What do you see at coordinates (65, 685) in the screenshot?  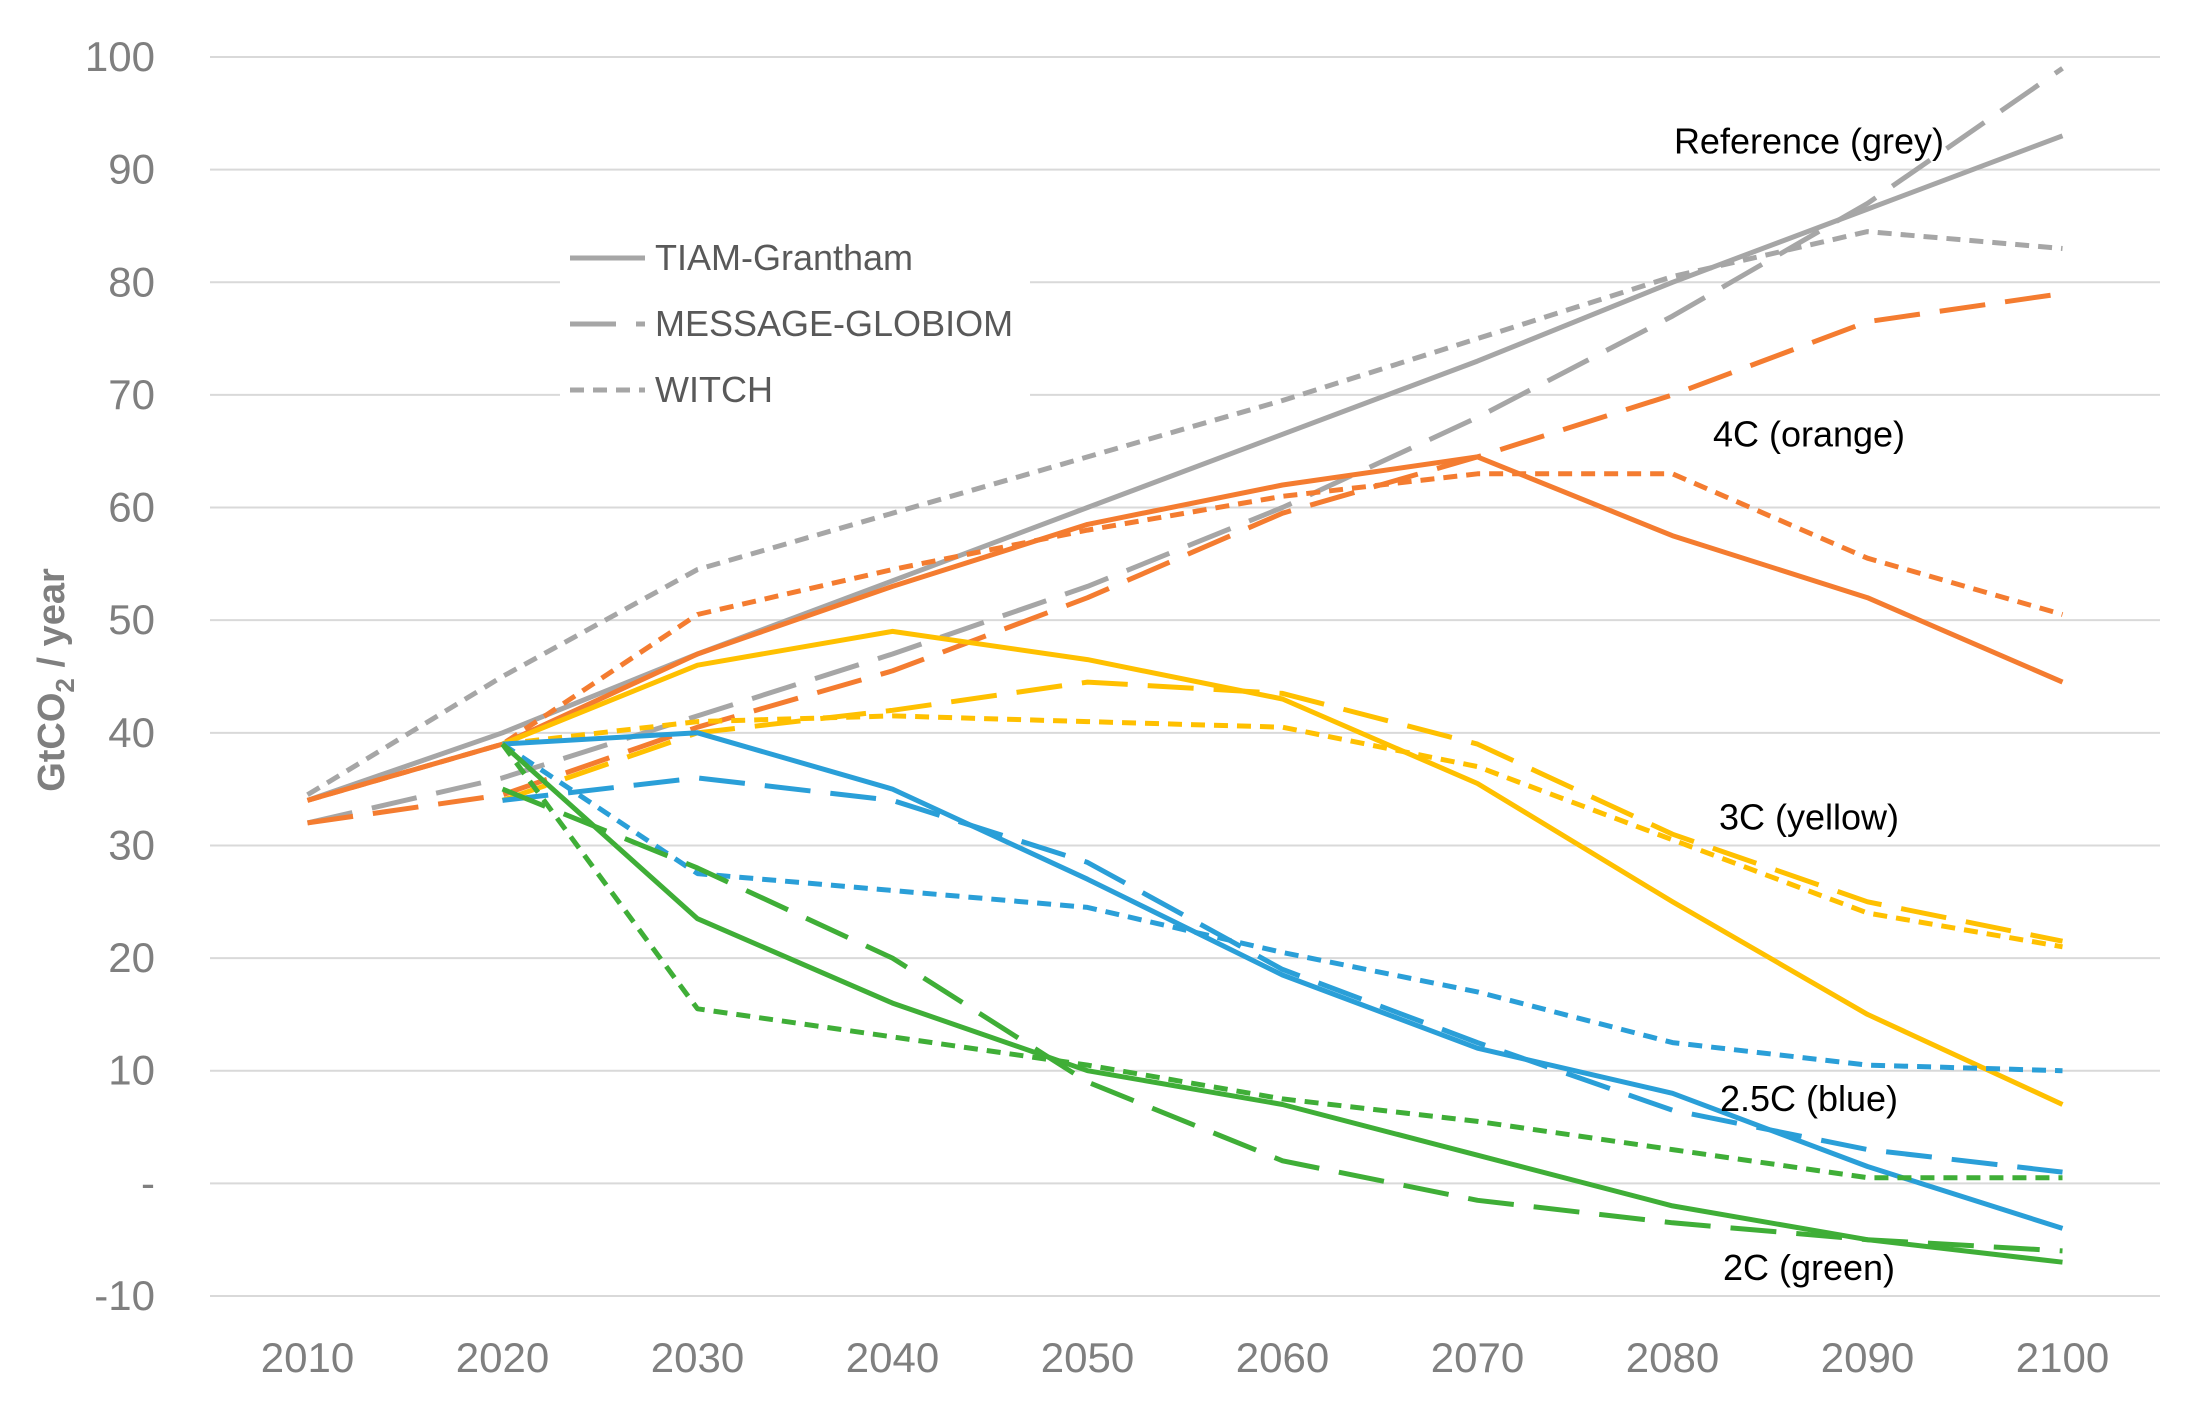 I see `y-axis-label-subscript: 2` at bounding box center [65, 685].